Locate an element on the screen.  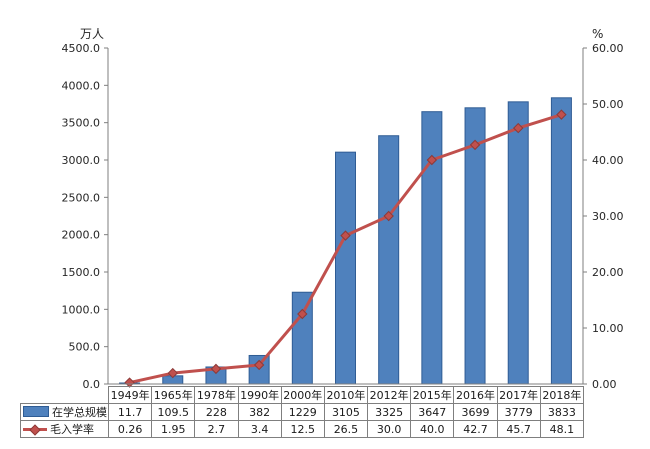
line-value-cell: 48.1 is located at coordinates (562, 429).